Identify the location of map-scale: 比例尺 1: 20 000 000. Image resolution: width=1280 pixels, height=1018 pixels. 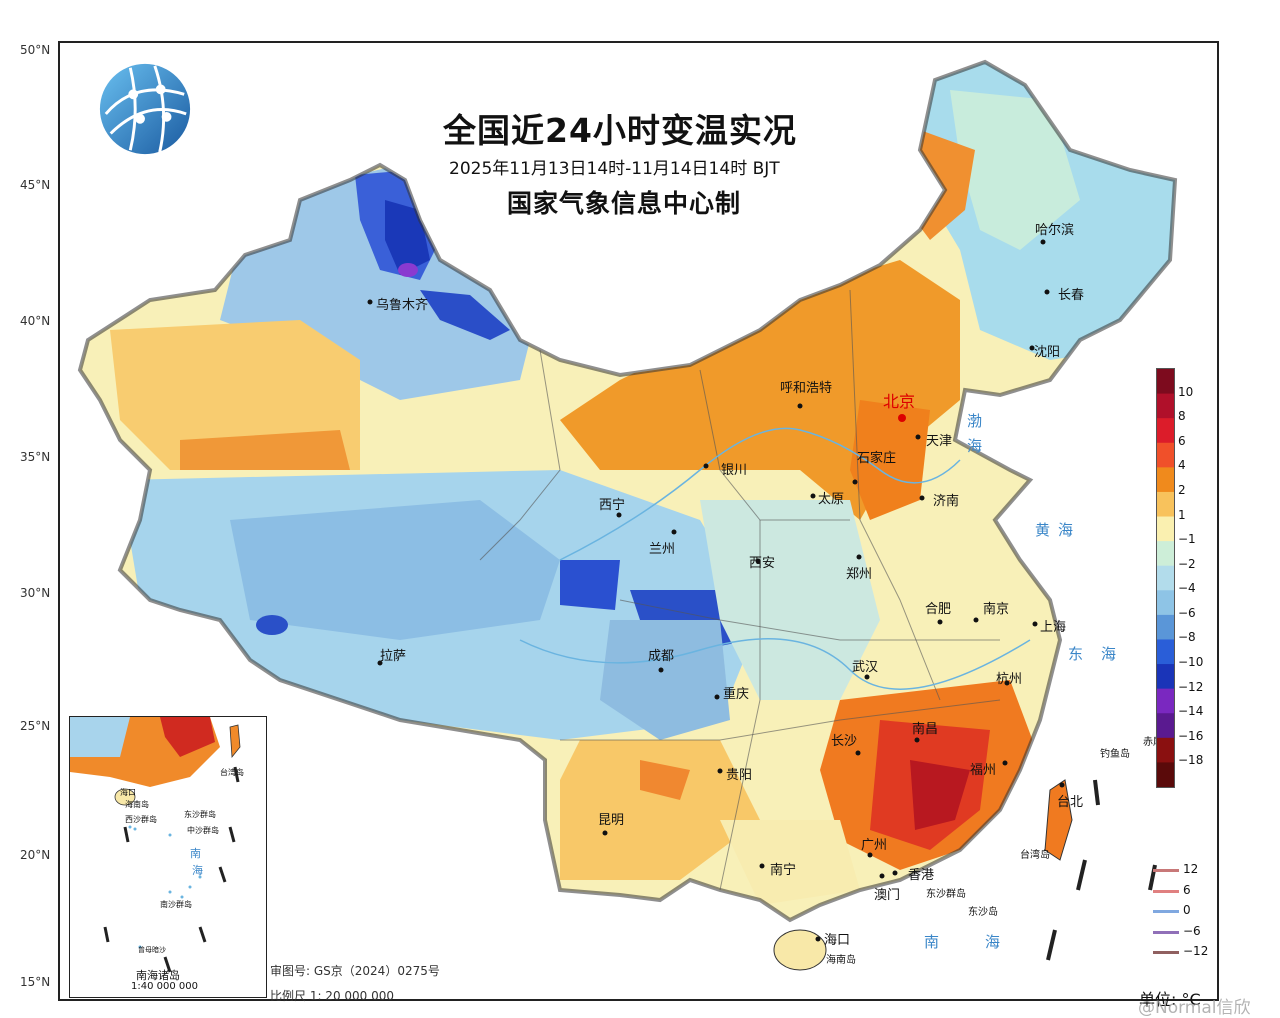
(332, 996).